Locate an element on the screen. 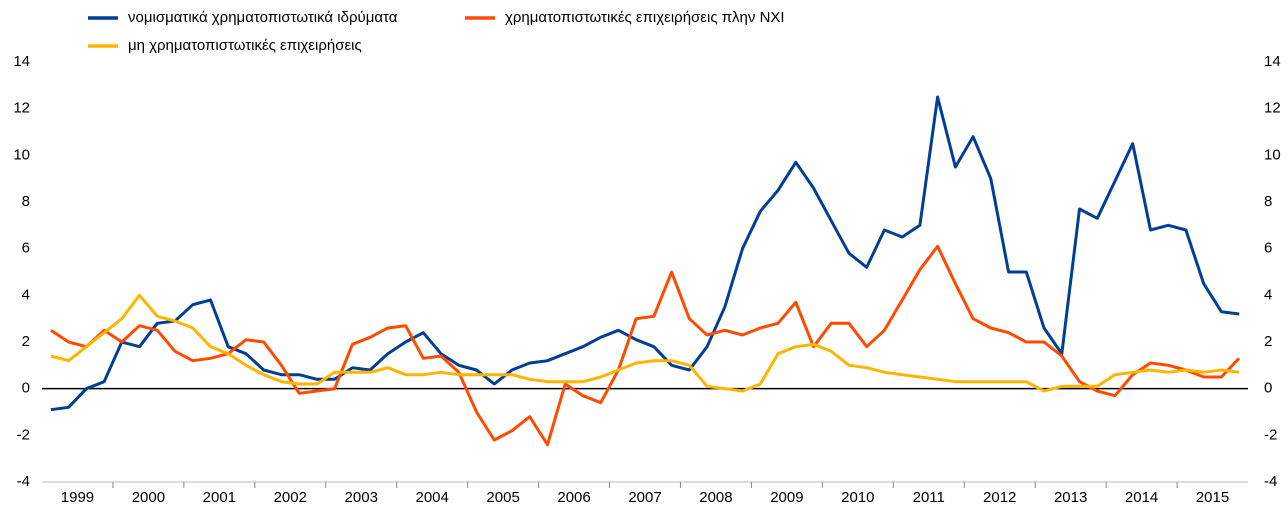 This screenshot has height=512, width=1288. x-tick-label: 2009 is located at coordinates (786, 497).